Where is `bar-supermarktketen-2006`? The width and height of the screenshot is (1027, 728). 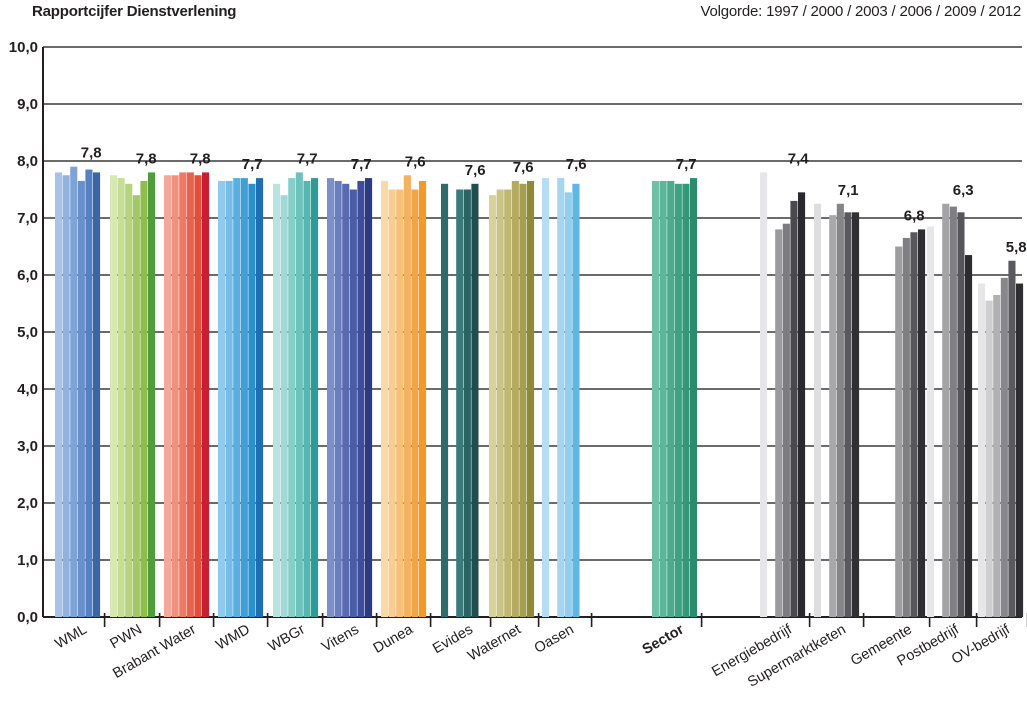
bar-supermarktketen-2006 is located at coordinates (840, 410).